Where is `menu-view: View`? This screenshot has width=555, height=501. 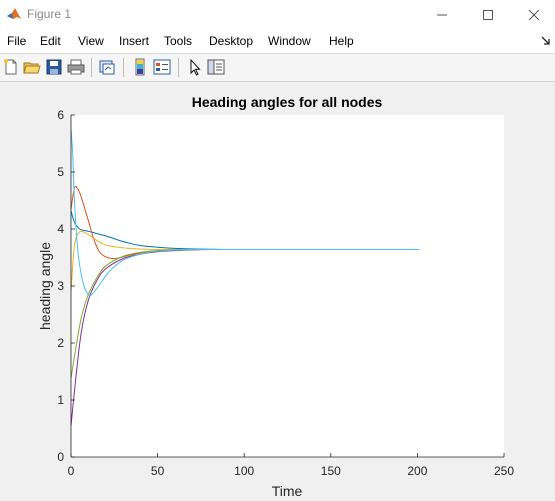 menu-view: View is located at coordinates (91, 41).